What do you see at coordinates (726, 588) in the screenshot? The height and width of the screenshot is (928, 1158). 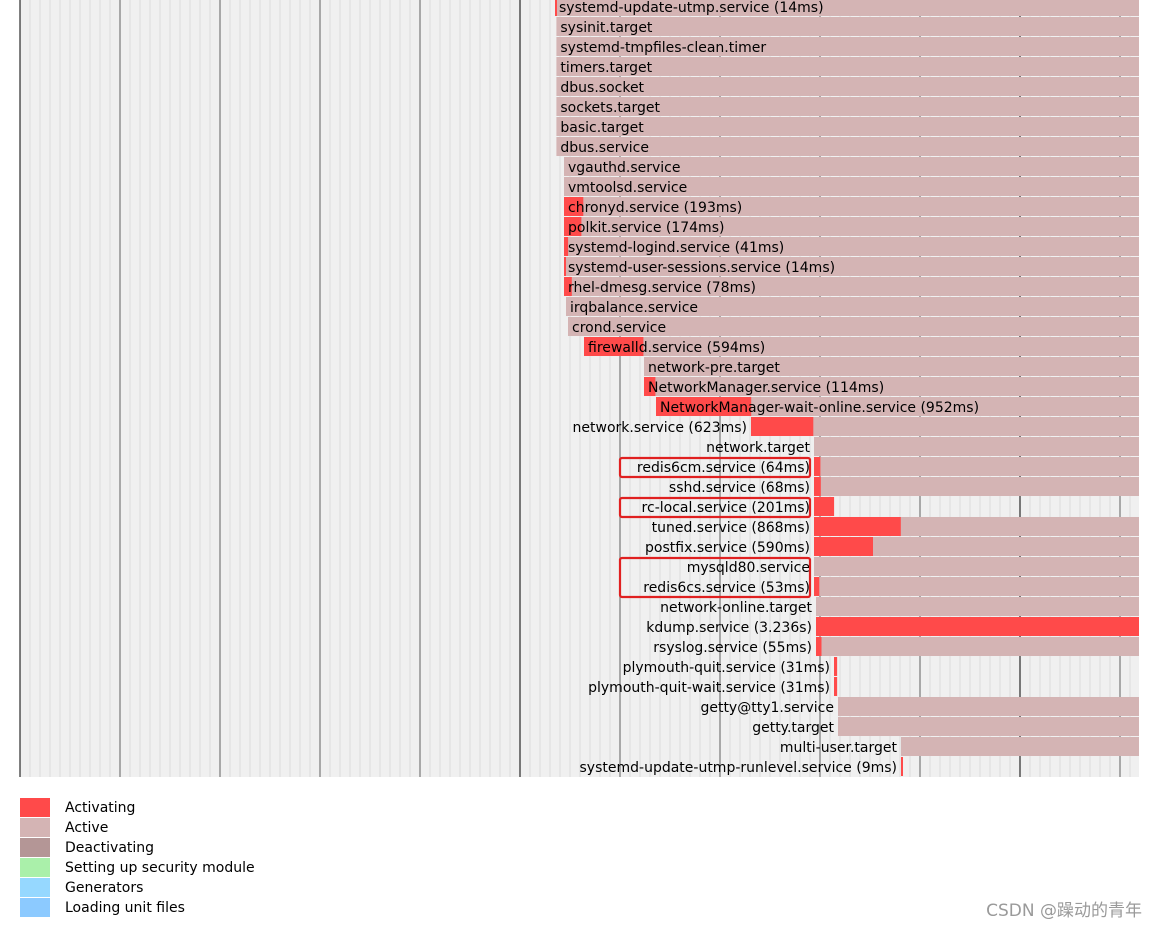 I see `unit-label: redis6cs.service (53ms)` at bounding box center [726, 588].